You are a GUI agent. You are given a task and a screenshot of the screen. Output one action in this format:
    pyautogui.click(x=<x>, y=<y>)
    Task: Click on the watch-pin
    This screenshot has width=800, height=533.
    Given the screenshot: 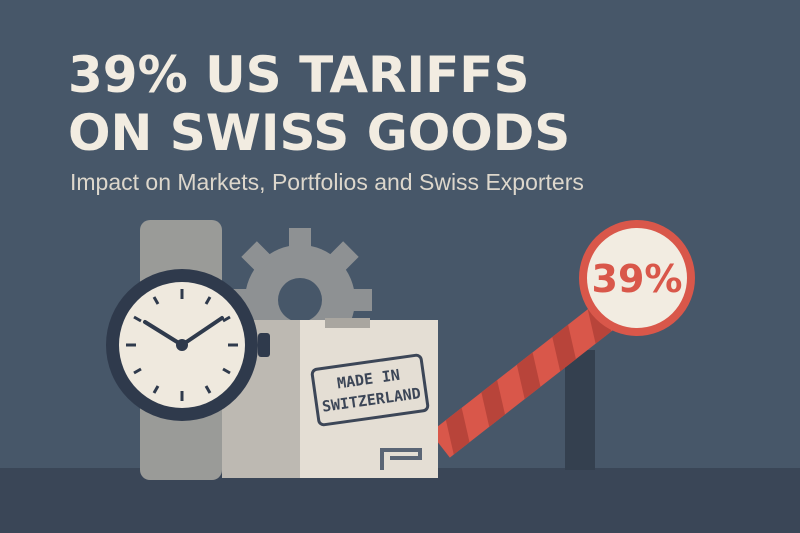 What is the action you would take?
    pyautogui.click(x=182, y=345)
    